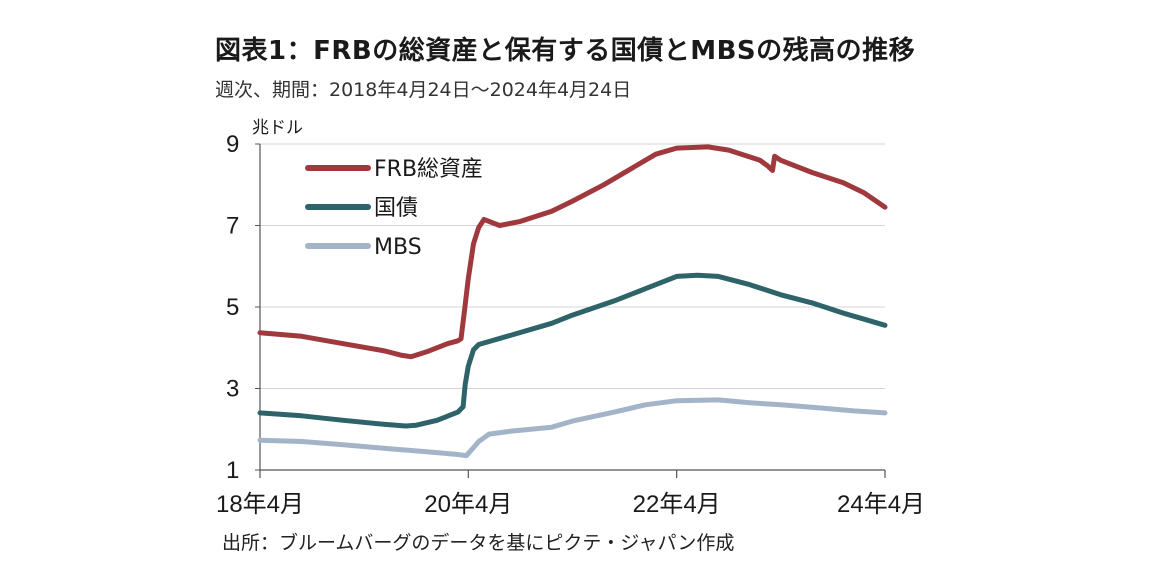  I want to click on x-tick-label: 20年4月, so click(468, 504).